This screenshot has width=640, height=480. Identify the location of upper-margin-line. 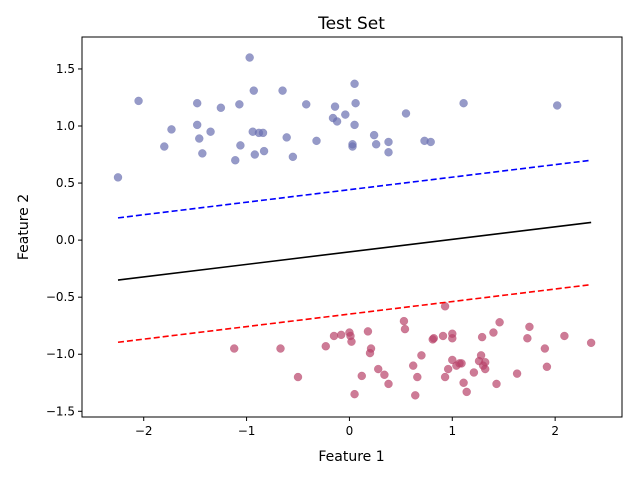
(354, 189).